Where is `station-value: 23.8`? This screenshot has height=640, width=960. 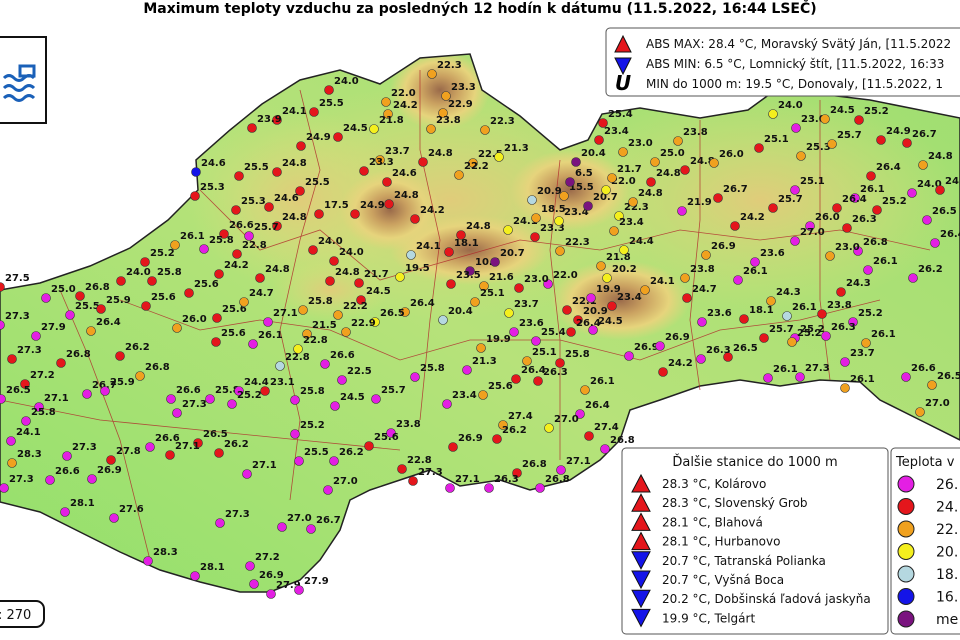
station-value: 23.8 is located at coordinates (839, 305).